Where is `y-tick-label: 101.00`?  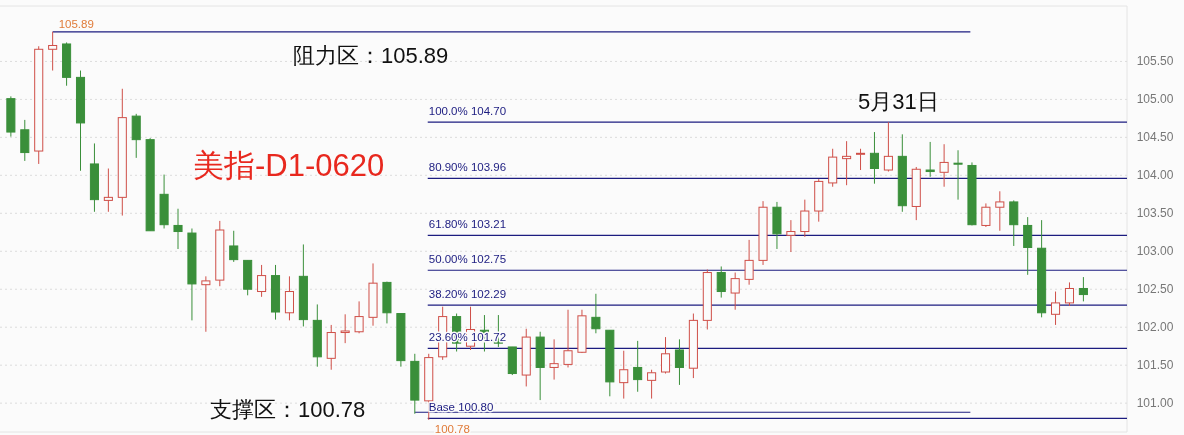
y-tick-label: 101.00 is located at coordinates (1155, 403).